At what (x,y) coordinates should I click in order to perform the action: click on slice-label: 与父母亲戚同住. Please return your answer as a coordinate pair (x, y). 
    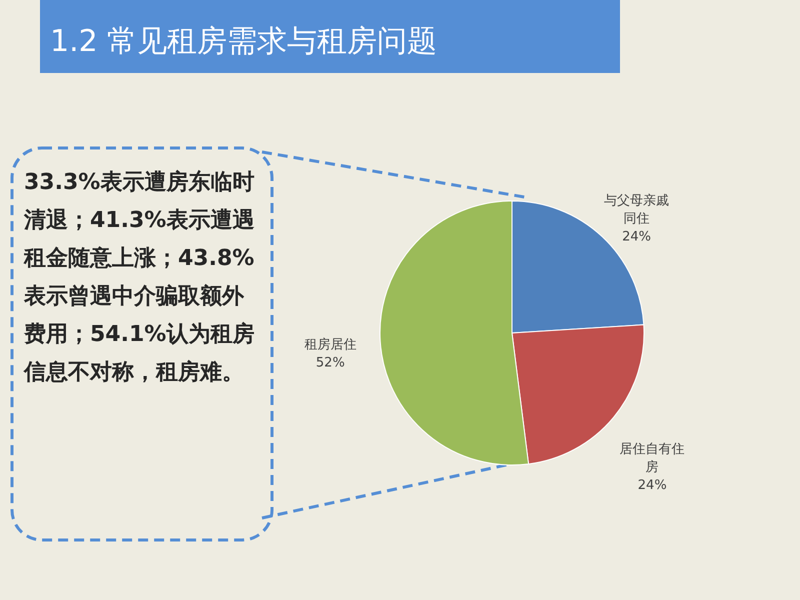
    Looking at the image, I should click on (637, 209).